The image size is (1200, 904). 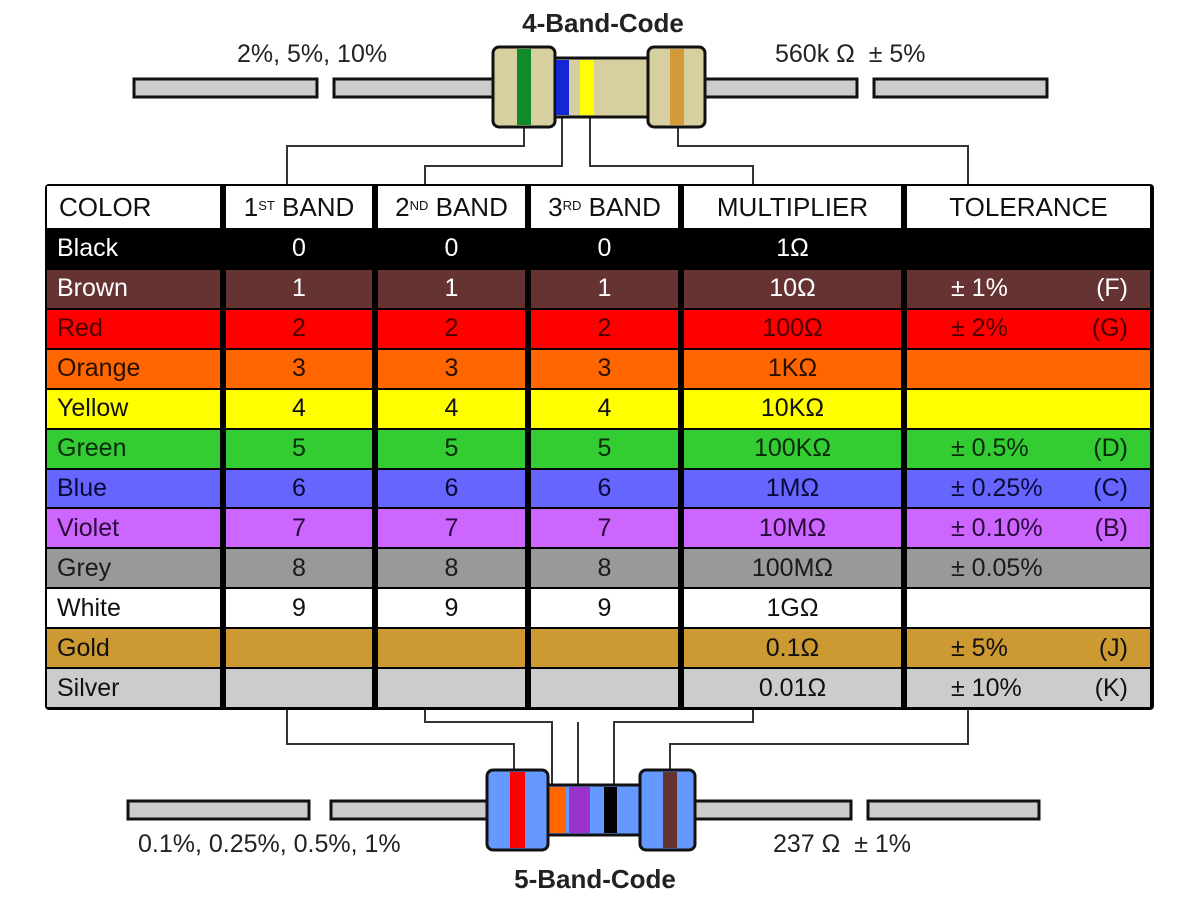 What do you see at coordinates (133, 249) in the screenshot?
I see `color-name-cell: Black` at bounding box center [133, 249].